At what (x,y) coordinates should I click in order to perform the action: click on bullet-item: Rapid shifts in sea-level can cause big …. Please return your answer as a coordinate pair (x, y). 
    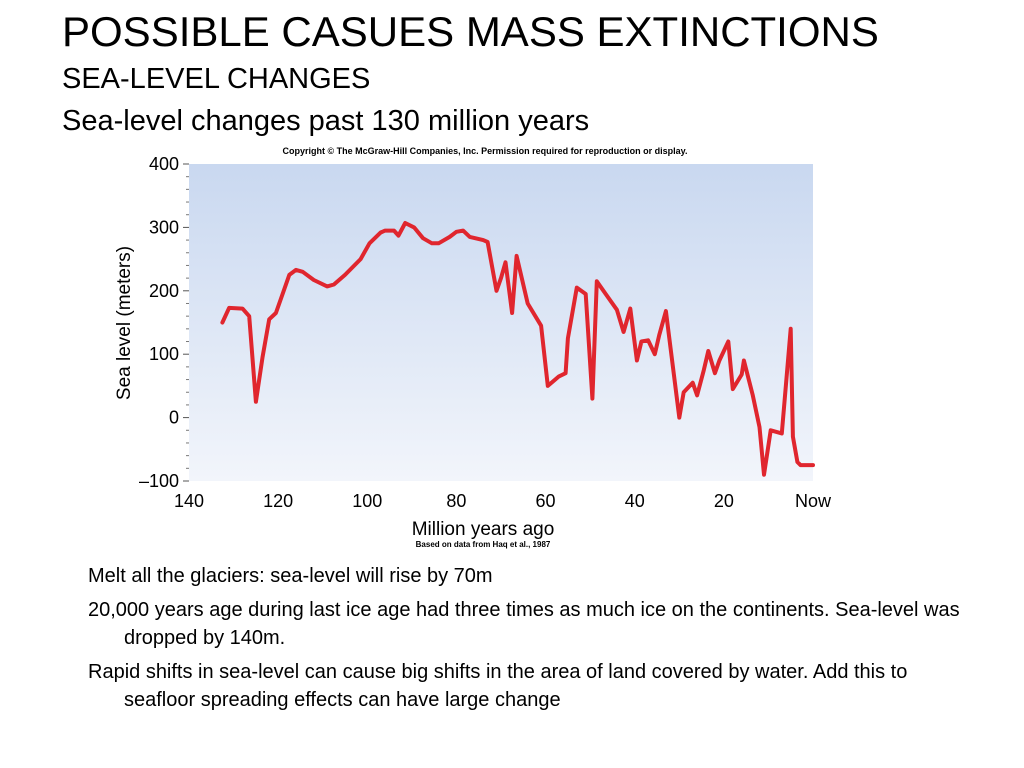
    Looking at the image, I should click on (498, 686).